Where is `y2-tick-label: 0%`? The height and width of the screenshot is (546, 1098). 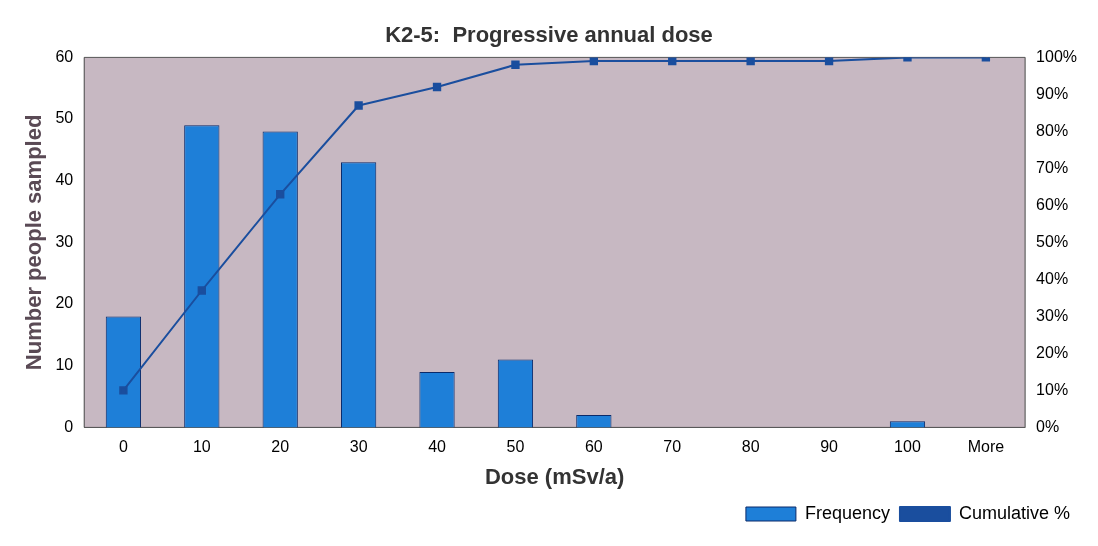
y2-tick-label: 0% is located at coordinates (1048, 426).